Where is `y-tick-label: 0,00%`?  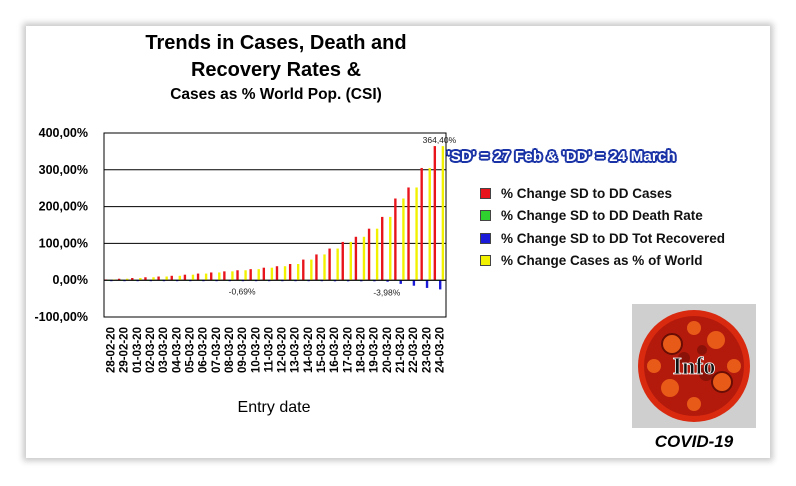
y-tick-label: 0,00% is located at coordinates (70, 280).